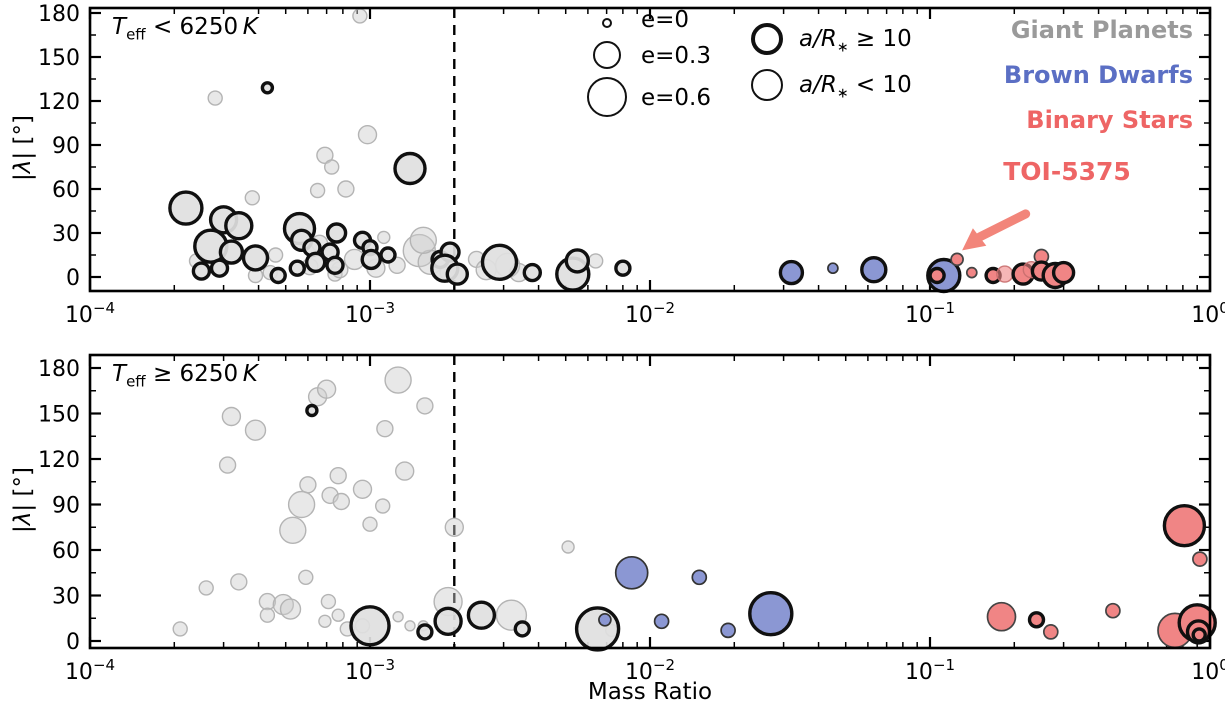 The image size is (1225, 710). I want to click on color-legend: Giant Planets Brown Dwarfs Binary Stars, so click(1098, 75).